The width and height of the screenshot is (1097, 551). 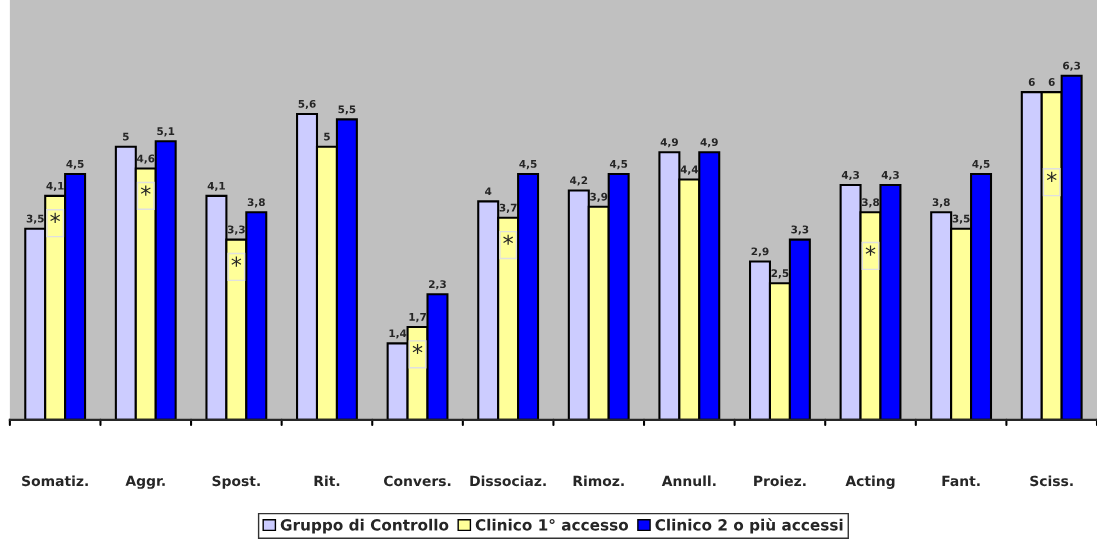 I want to click on data-label: 2,3, so click(x=437, y=285).